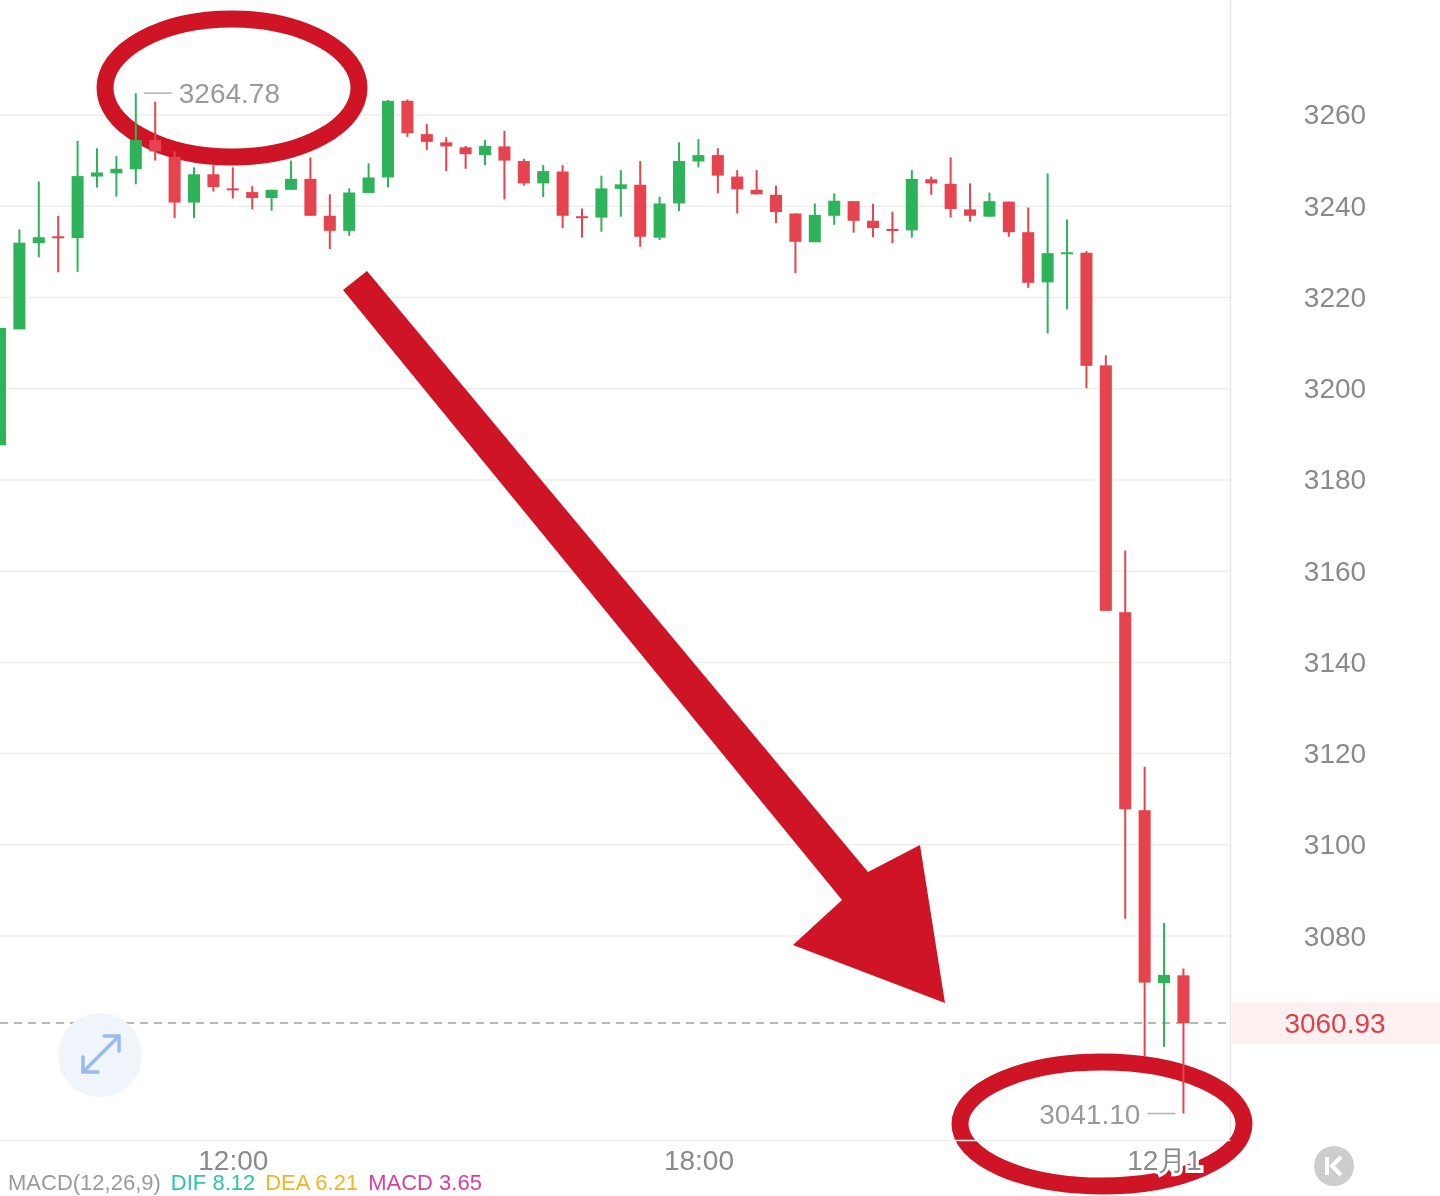 This screenshot has height=1196, width=1440. Describe the element at coordinates (1335, 571) in the screenshot. I see `y-tick-label: 3160` at that location.